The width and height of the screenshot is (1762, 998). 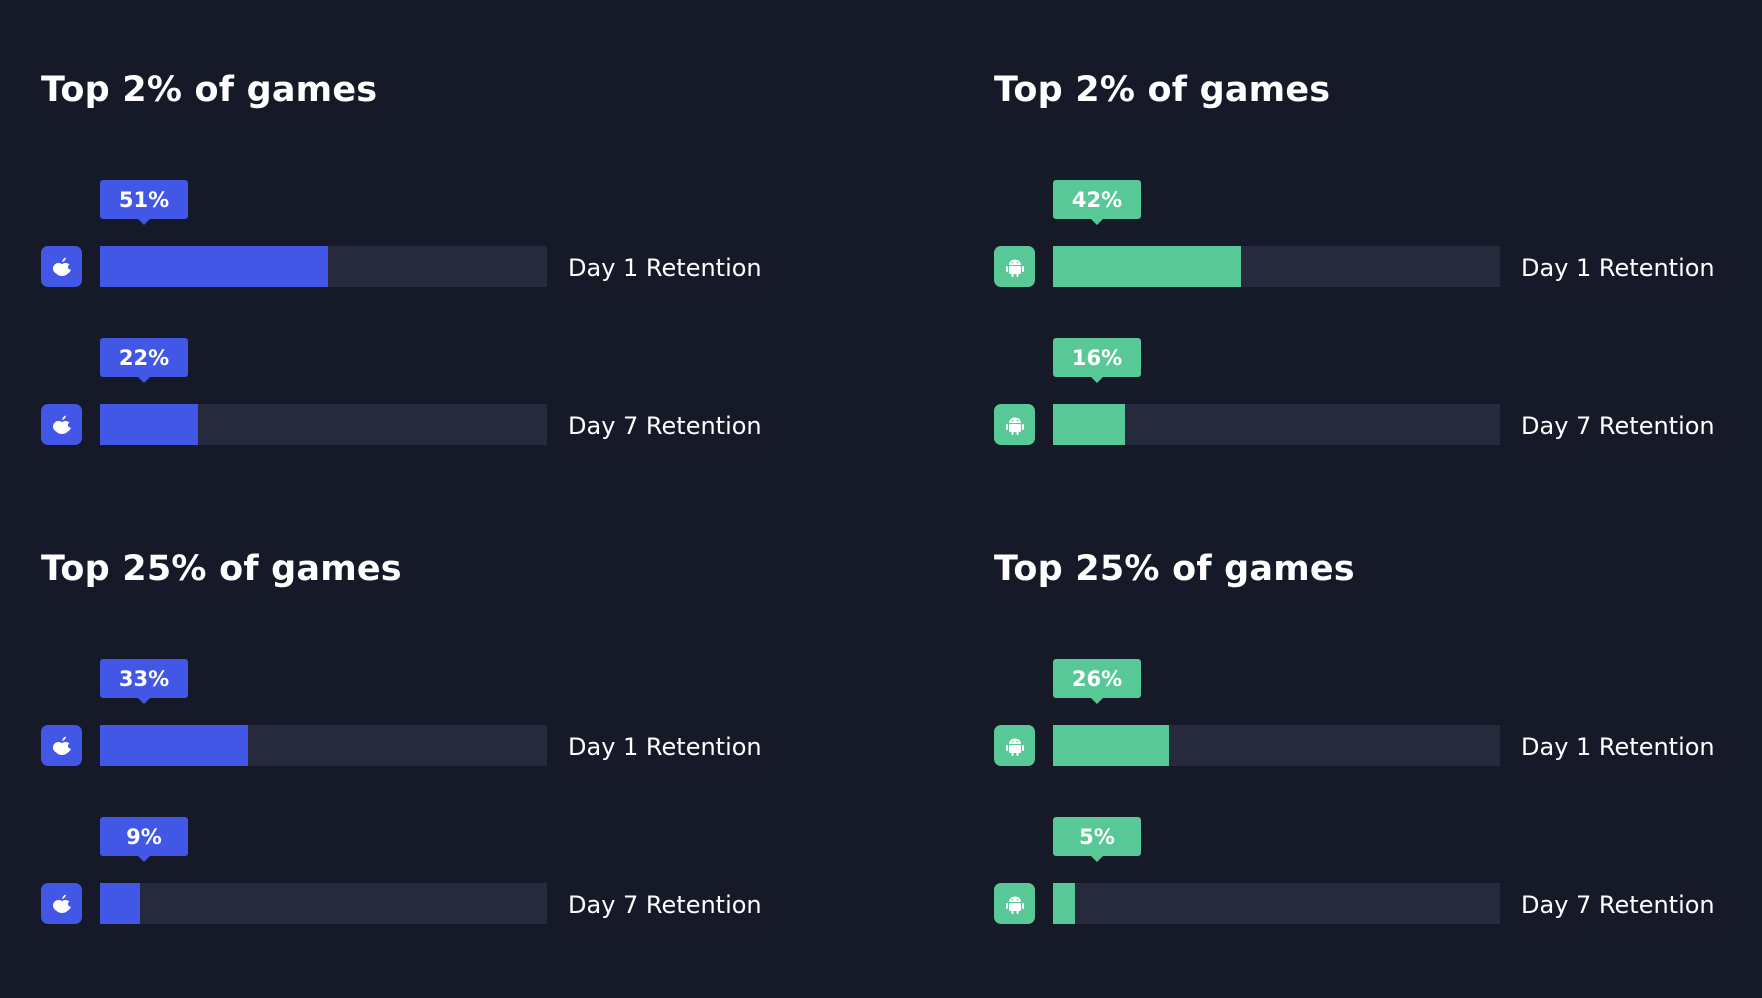 I want to click on bar-row: 51% Day 1 Retention, so click(x=471, y=230).